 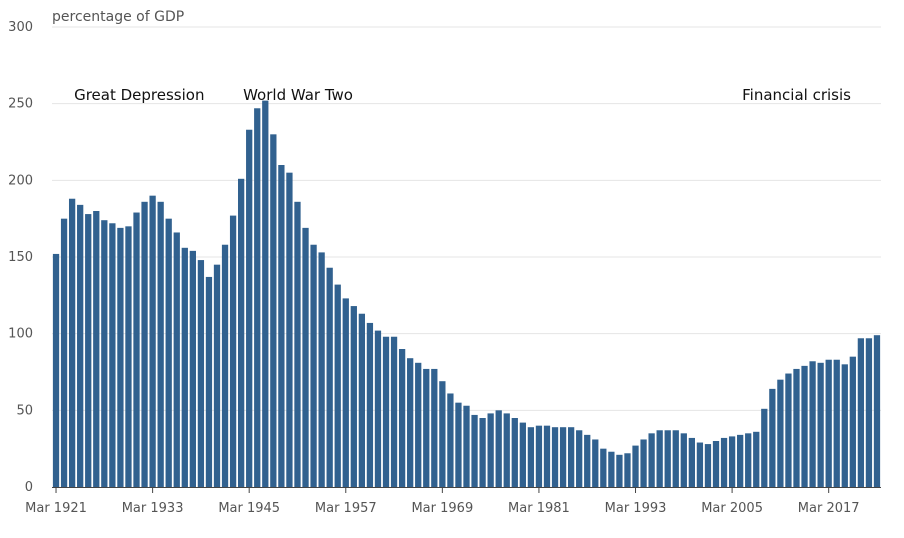 I want to click on x-tick-label: Mar 1981, so click(x=539, y=508).